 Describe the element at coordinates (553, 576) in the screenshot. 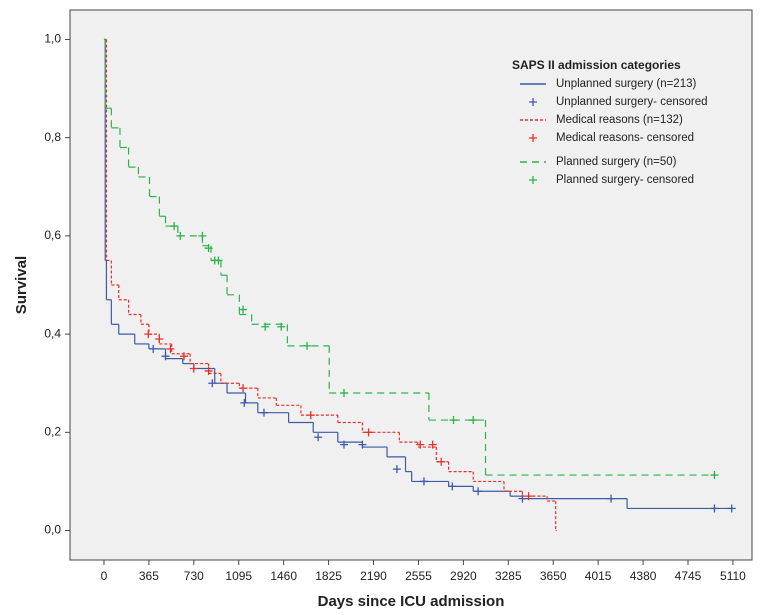

I see `x-tick-label: 3650` at that location.